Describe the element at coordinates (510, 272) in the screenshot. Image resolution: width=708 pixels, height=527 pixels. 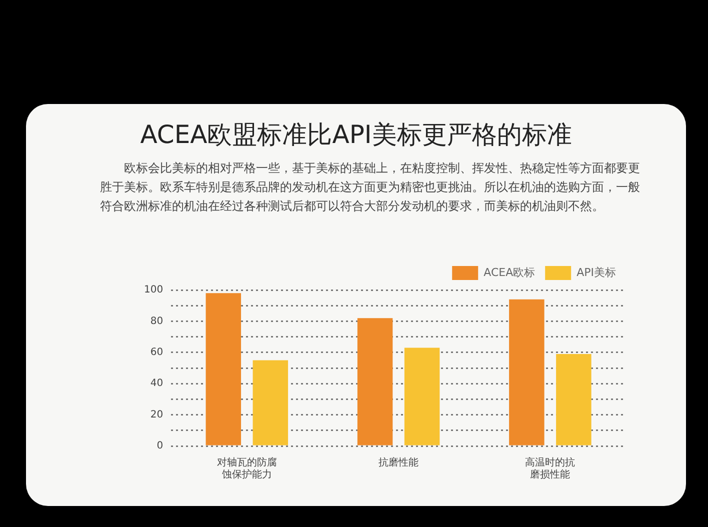
I see `legend-label: ACEA欧标` at that location.